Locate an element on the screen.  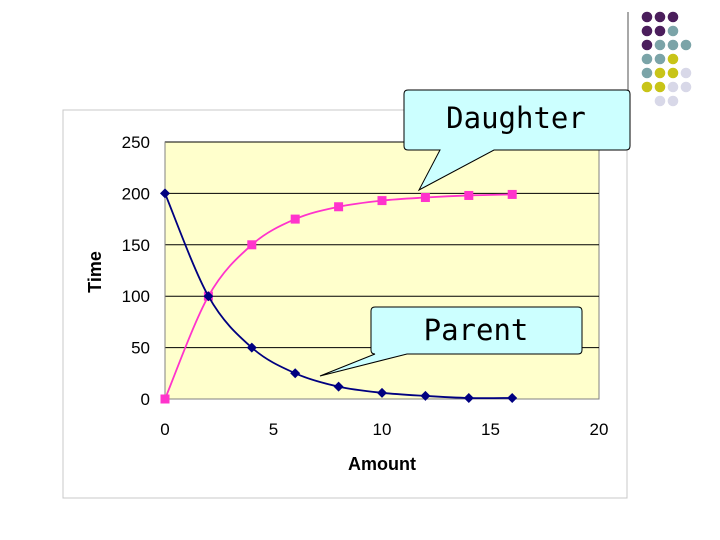
y-tick-label: 0 is located at coordinates (145, 399).